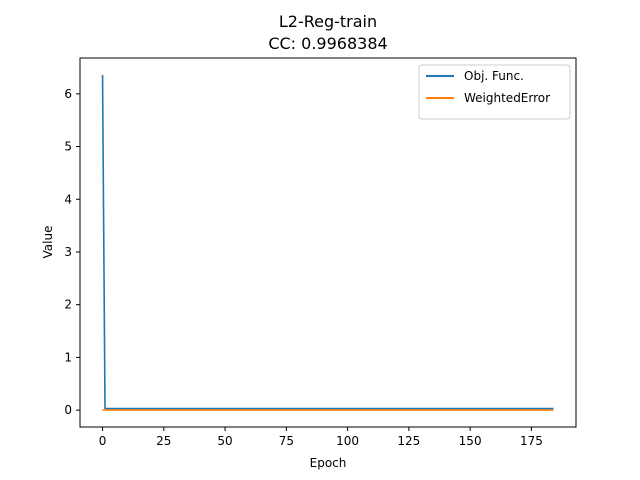 This screenshot has height=480, width=640. I want to click on legend-box, so click(494, 92).